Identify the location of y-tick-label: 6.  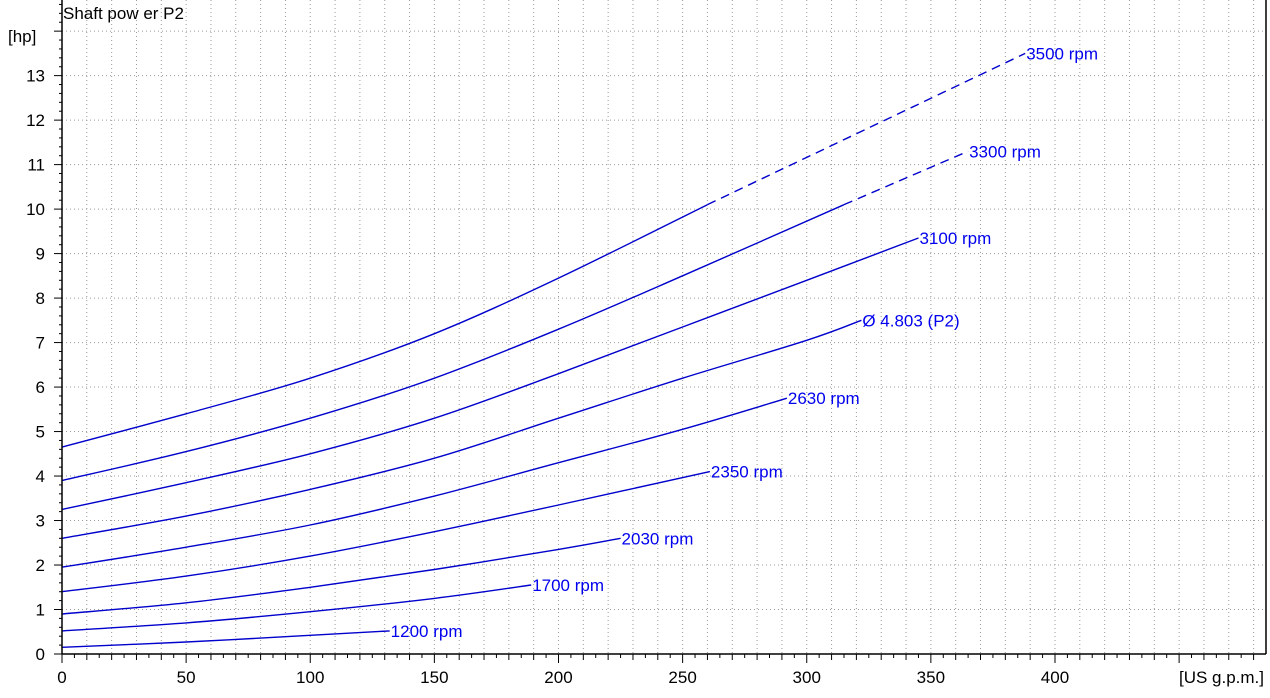
(40, 387).